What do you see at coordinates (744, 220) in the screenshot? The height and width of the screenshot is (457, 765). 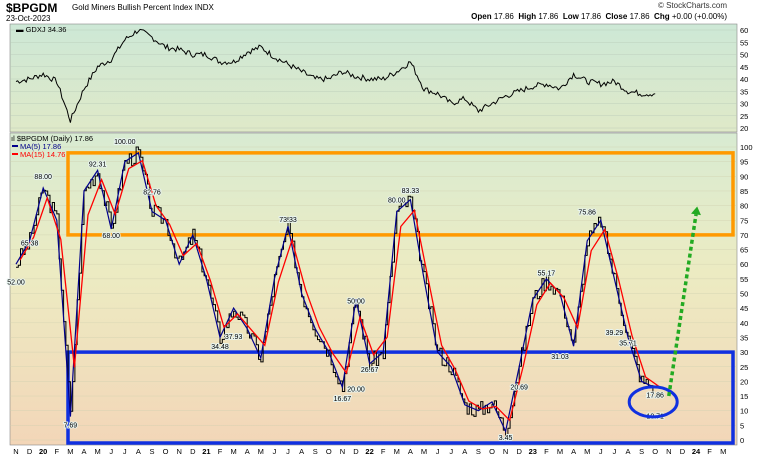 I see `bpgdm-y-tick-label: 75` at bounding box center [744, 220].